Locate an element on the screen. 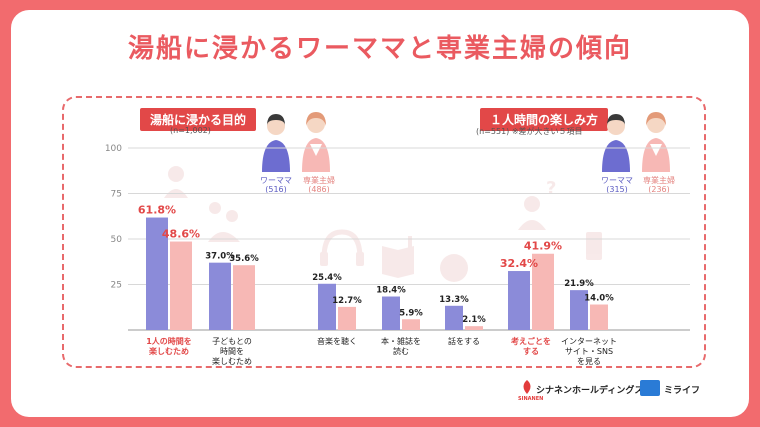 The width and height of the screenshot is (760, 427). data-label: 48.6% is located at coordinates (181, 234).